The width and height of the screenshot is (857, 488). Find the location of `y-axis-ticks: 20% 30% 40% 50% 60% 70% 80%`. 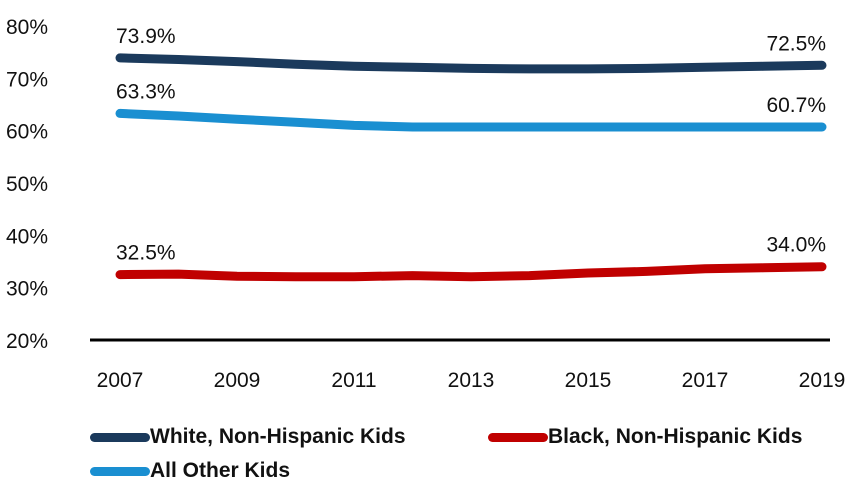

y-axis-ticks: 20% 30% 40% 50% 60% 70% 80% is located at coordinates (27, 184).